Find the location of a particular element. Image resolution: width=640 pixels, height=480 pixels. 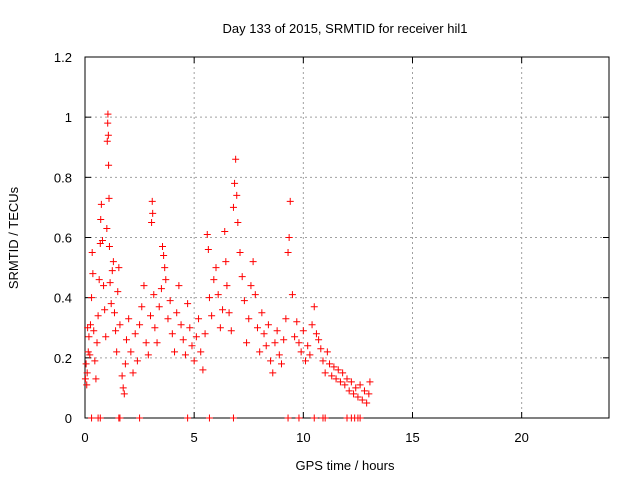

y-axis-label: SRMTID / TECUs is located at coordinates (13, 237).